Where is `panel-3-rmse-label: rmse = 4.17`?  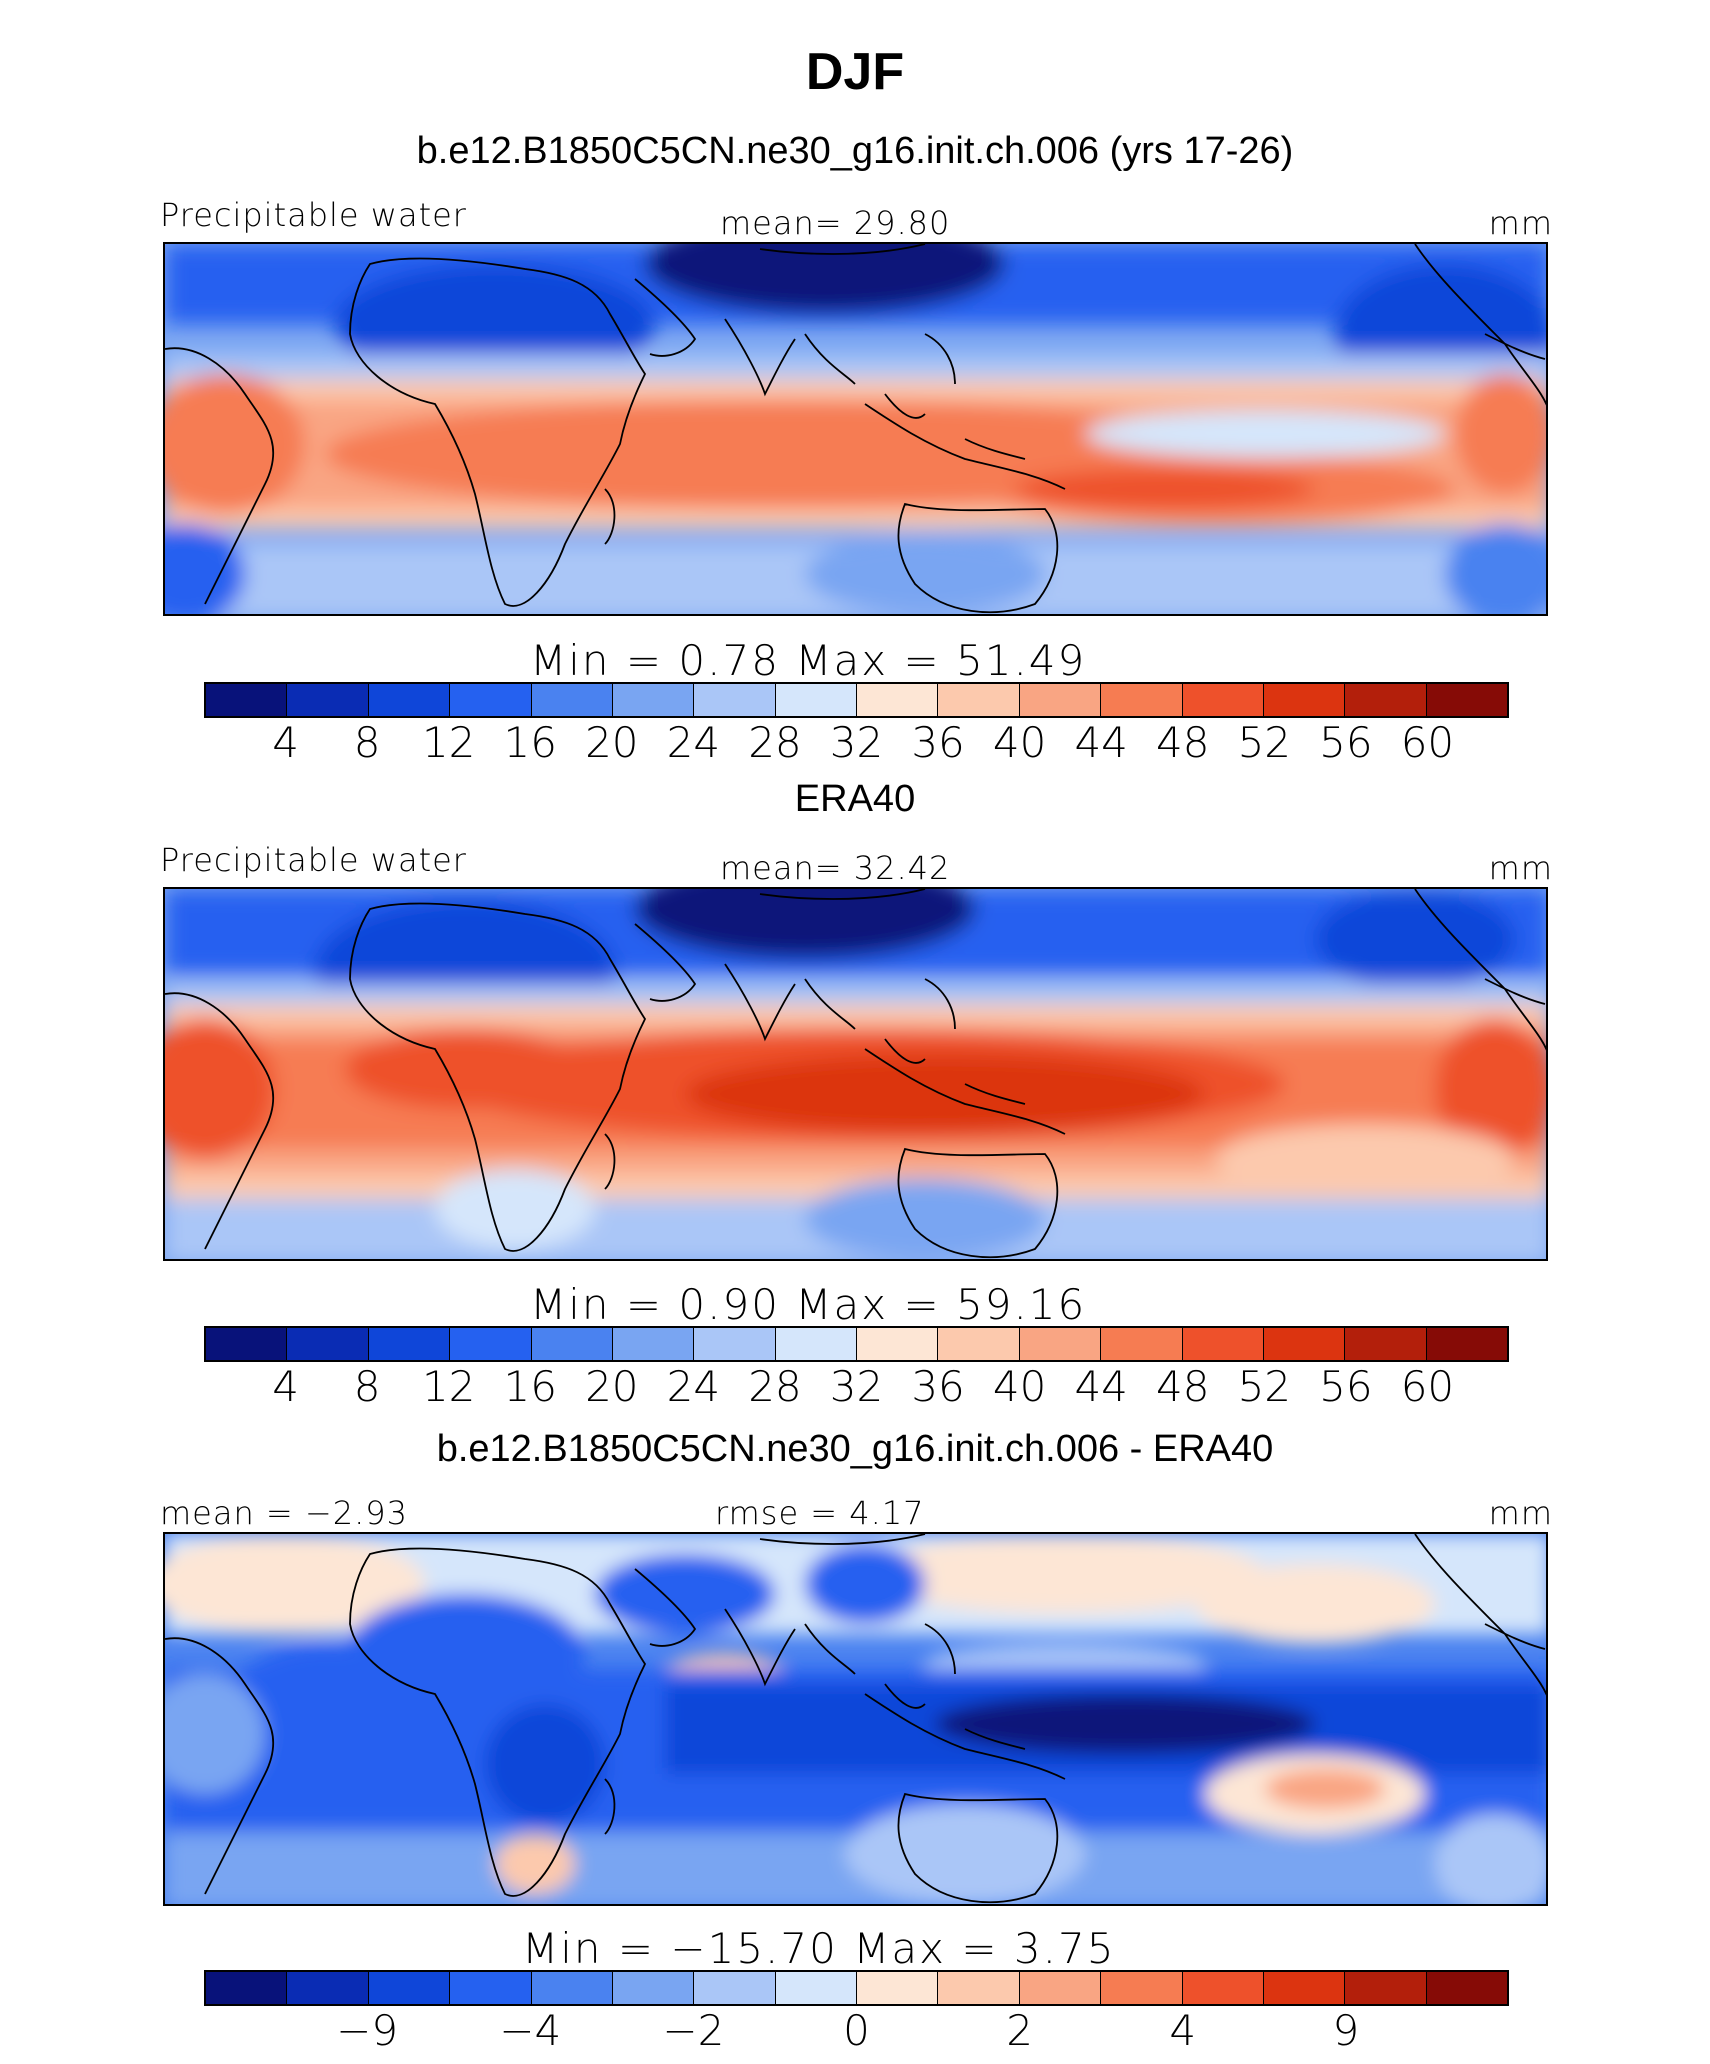 panel-3-rmse-label: rmse = 4.17 is located at coordinates (820, 1513).